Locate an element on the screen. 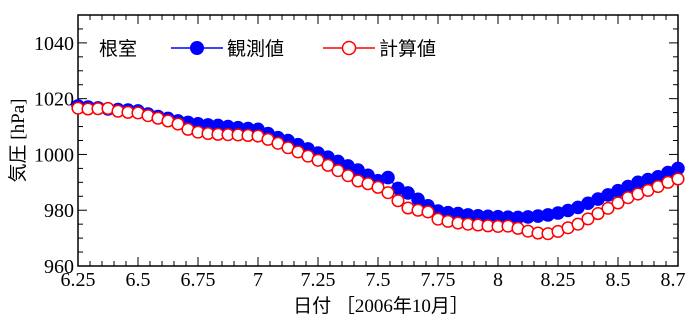  y-tick-label: 1040 is located at coordinates (54, 44).